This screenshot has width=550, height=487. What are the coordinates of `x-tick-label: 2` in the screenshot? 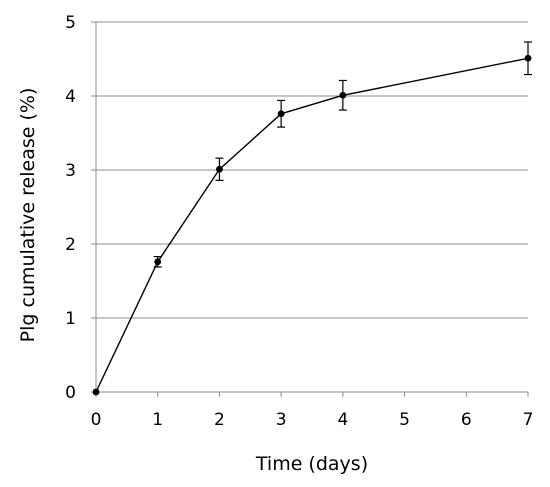 It's located at (219, 420).